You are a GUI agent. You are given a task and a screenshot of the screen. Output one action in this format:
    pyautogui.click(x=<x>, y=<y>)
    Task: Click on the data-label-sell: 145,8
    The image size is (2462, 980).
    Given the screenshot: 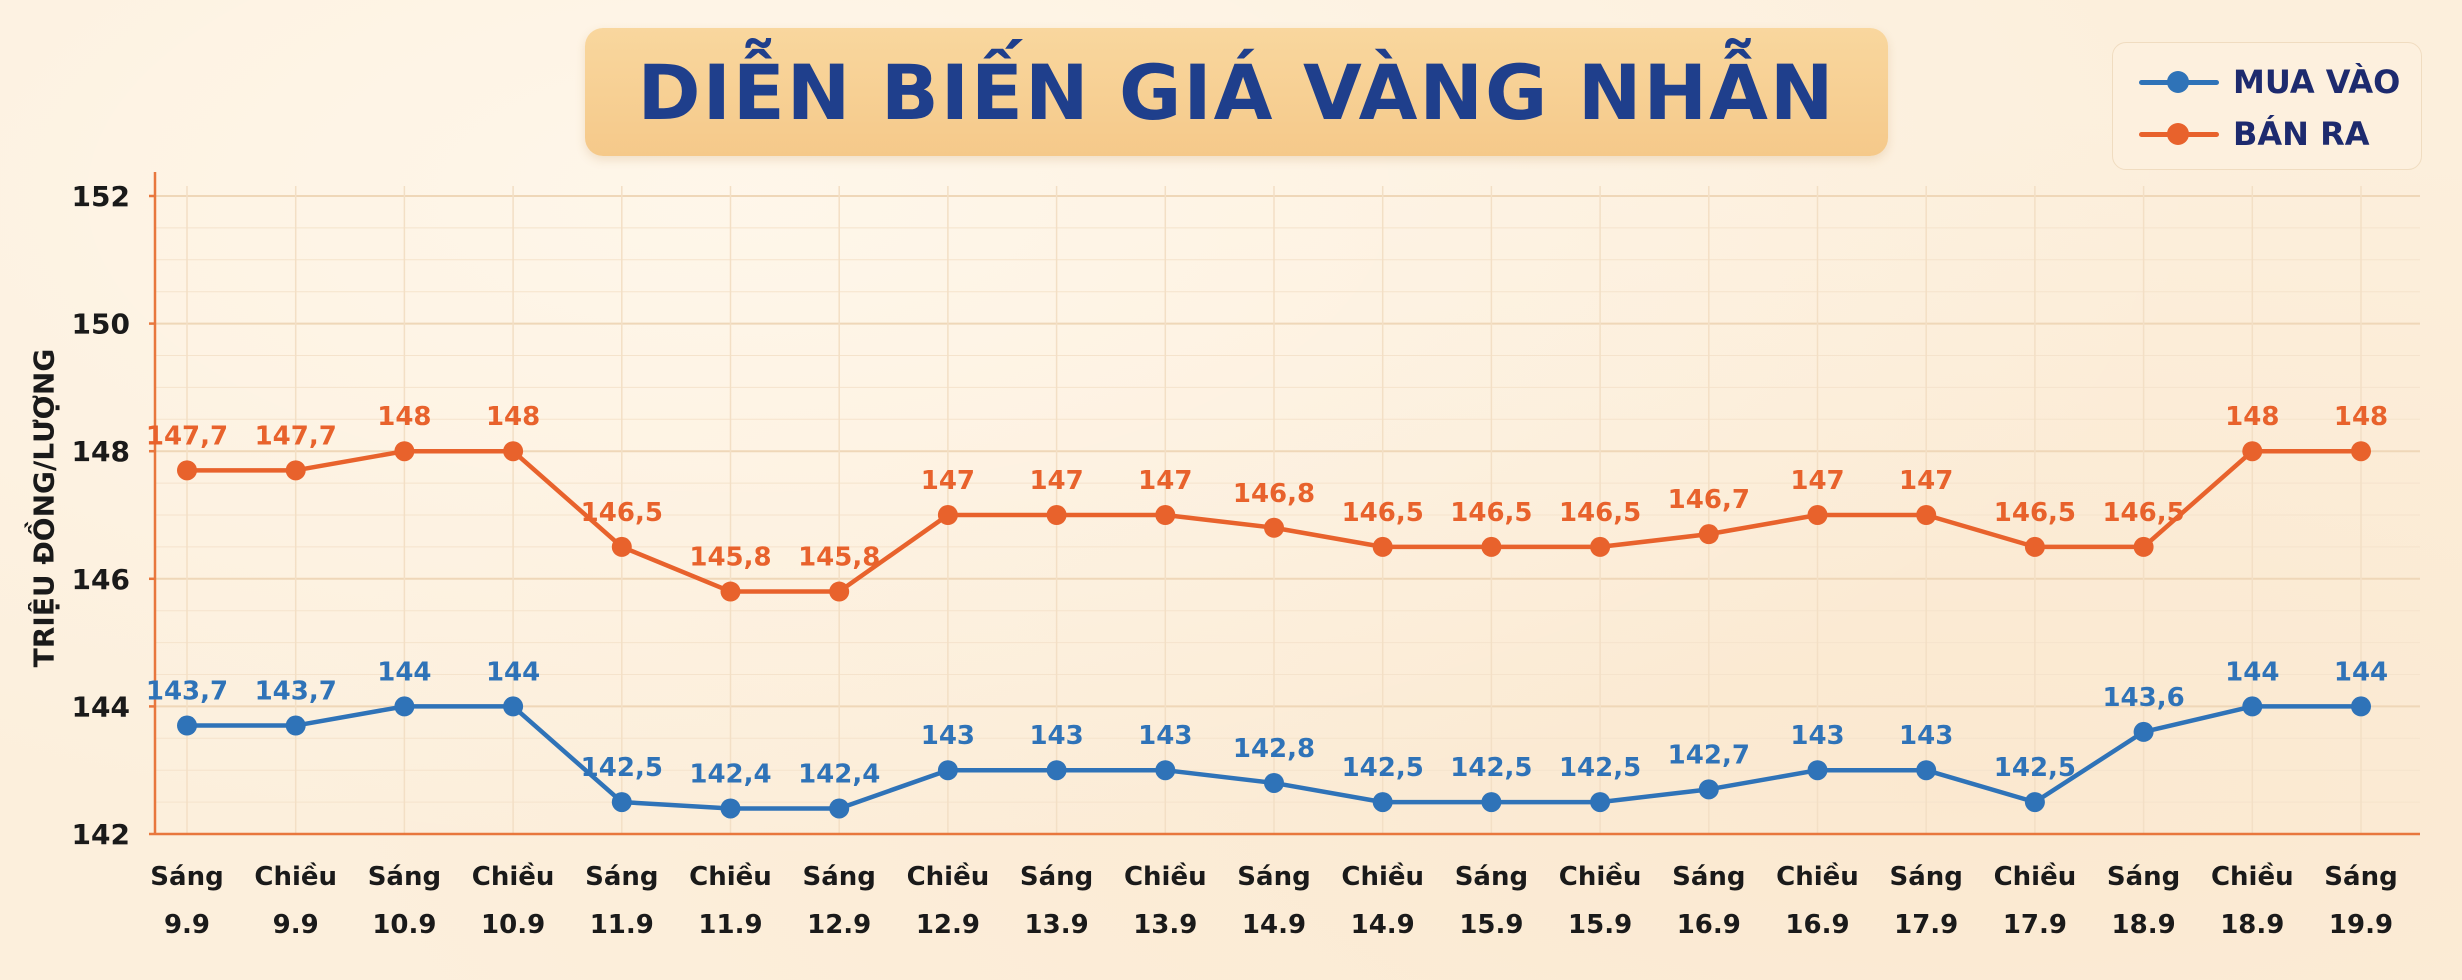 What is the action you would take?
    pyautogui.click(x=730, y=558)
    